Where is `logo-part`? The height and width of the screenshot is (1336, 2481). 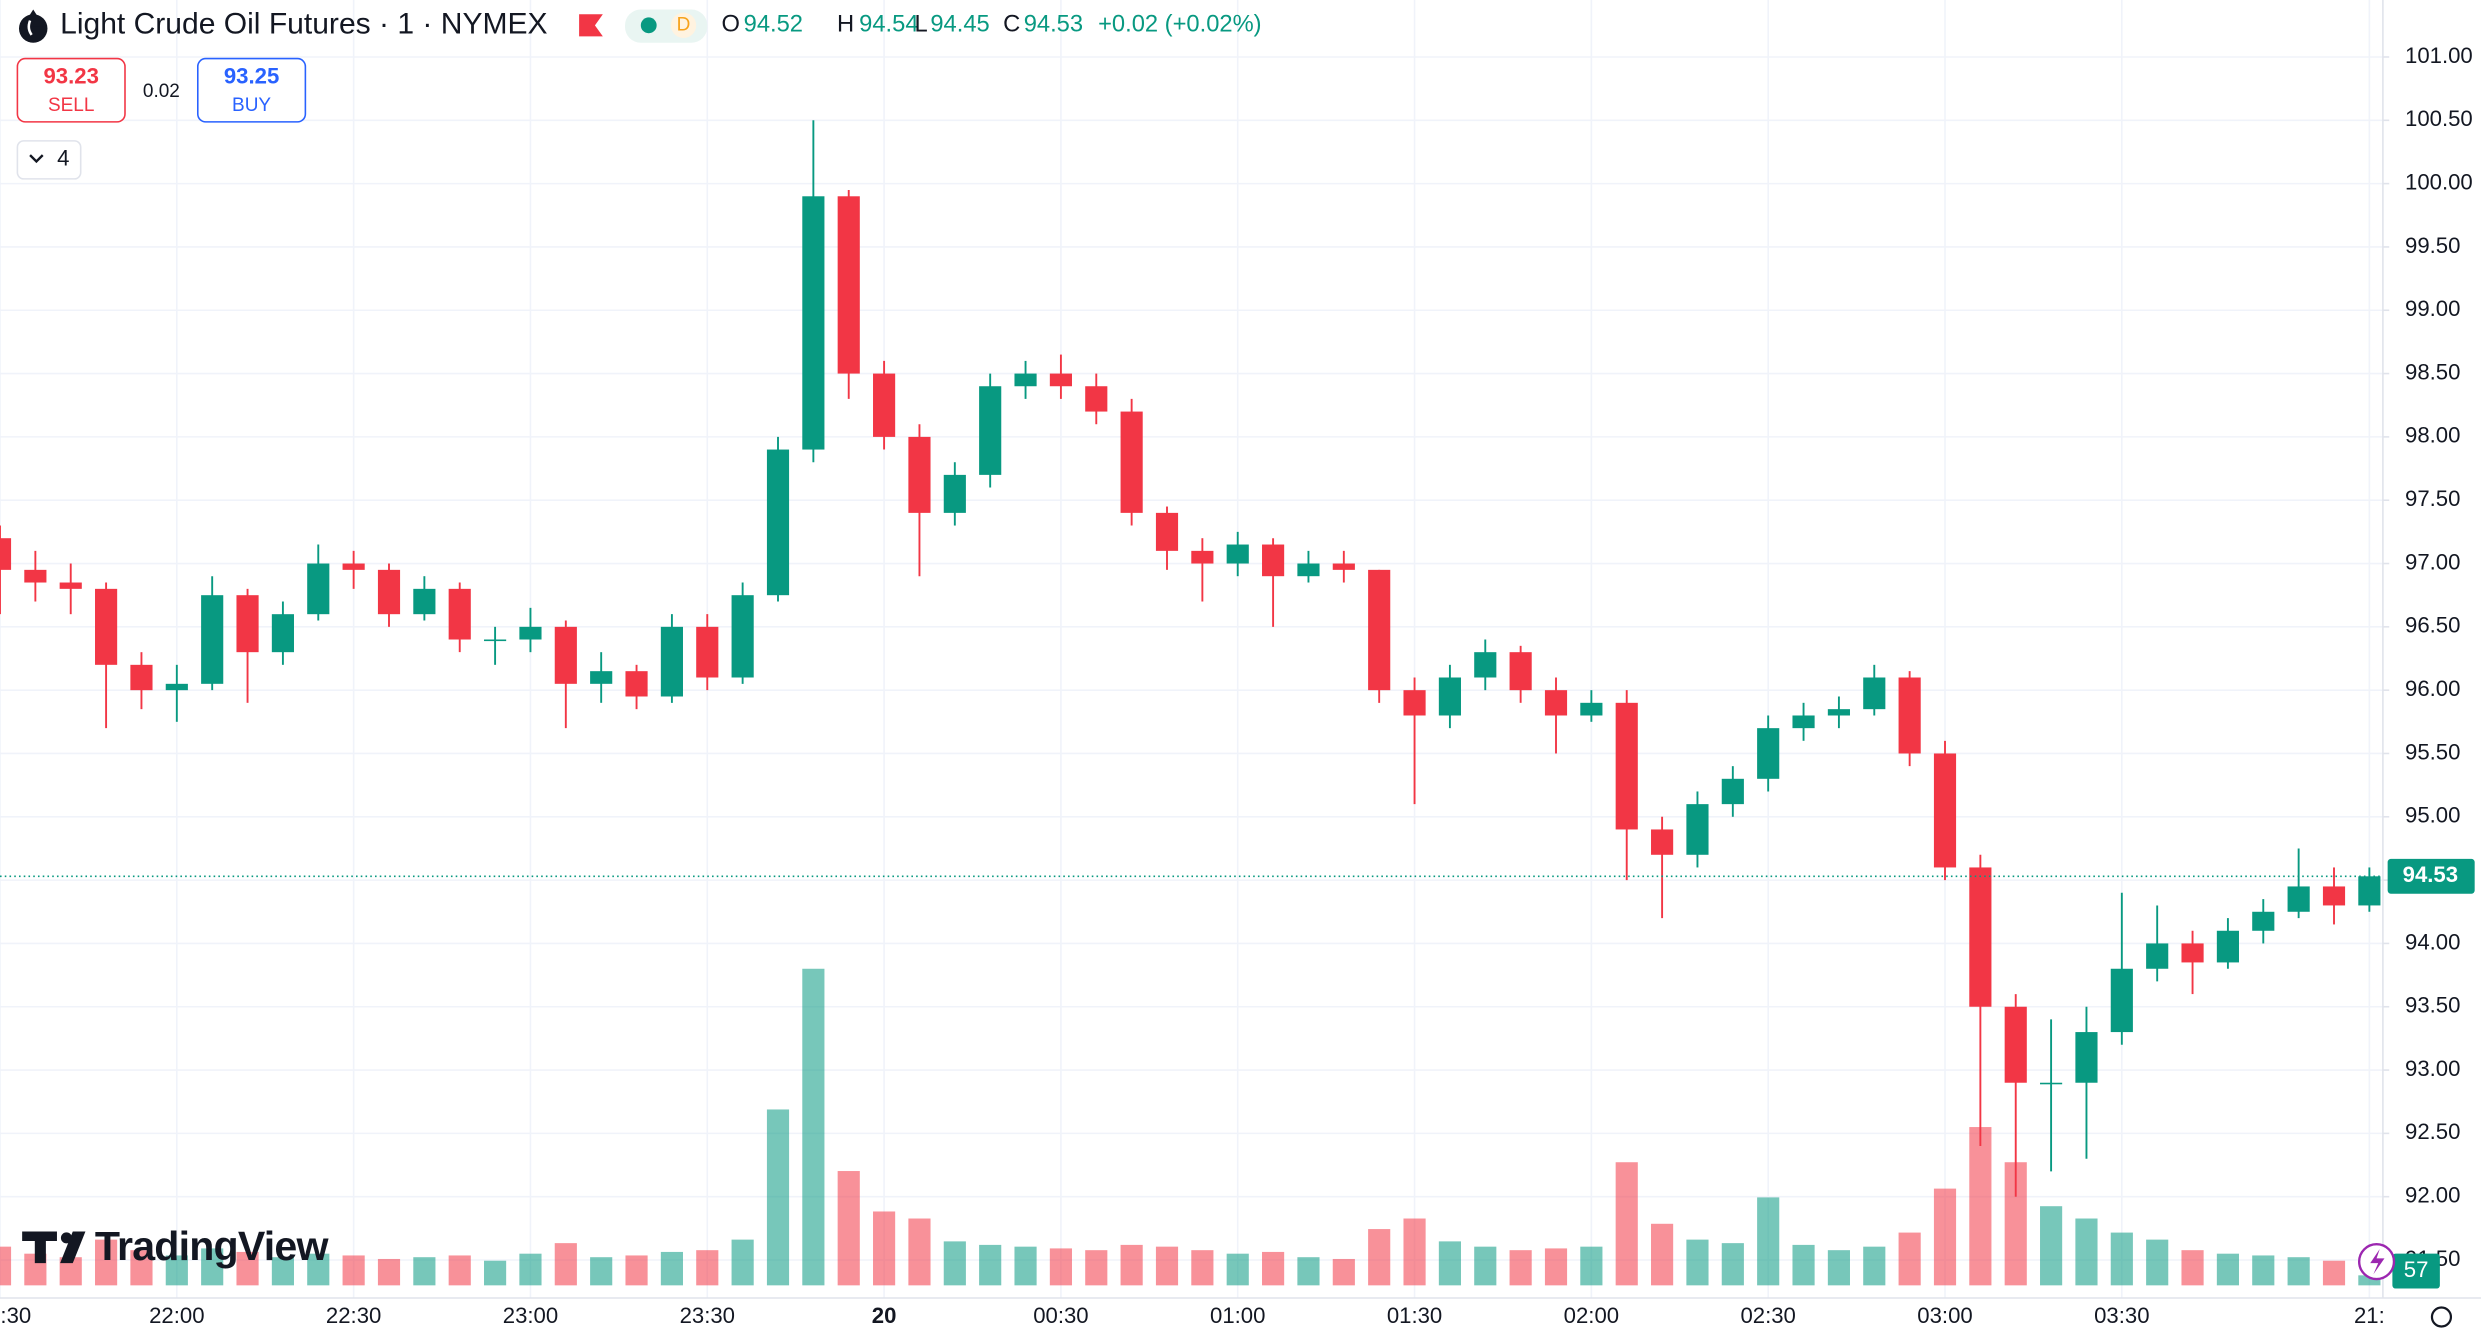 logo-part is located at coordinates (73, 1247).